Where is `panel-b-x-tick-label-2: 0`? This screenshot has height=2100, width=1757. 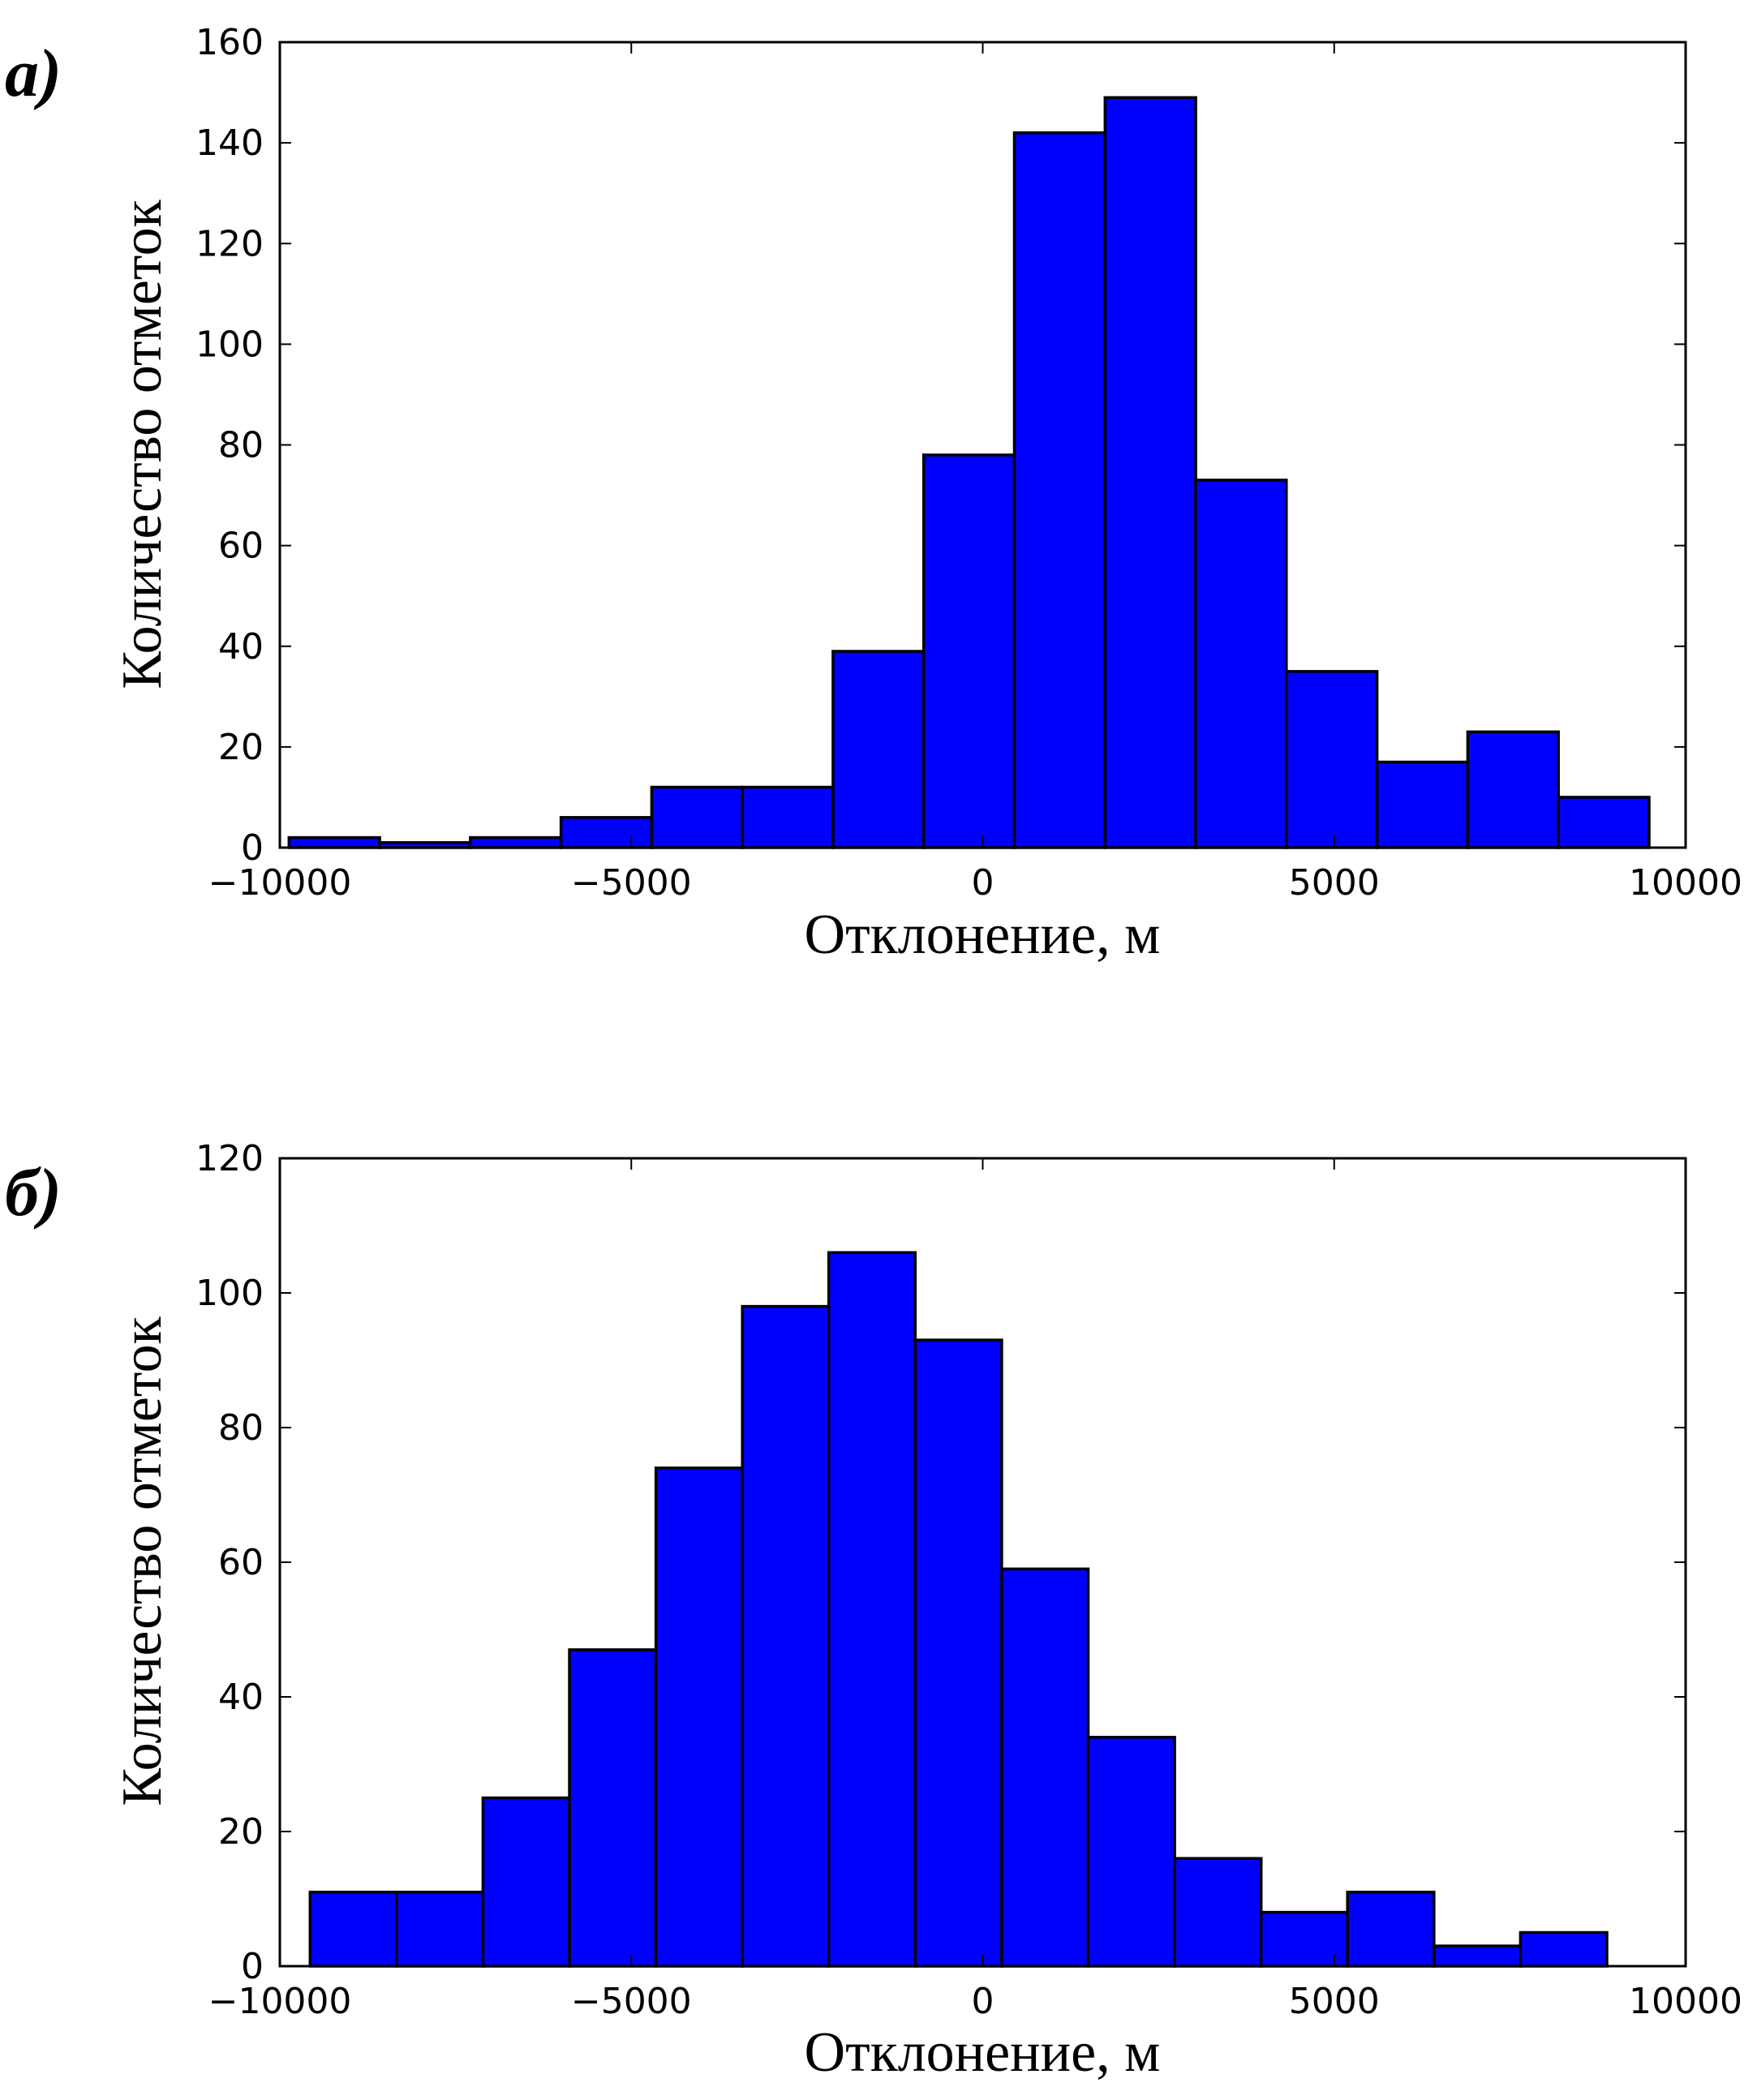 panel-b-x-tick-label-2: 0 is located at coordinates (983, 2001).